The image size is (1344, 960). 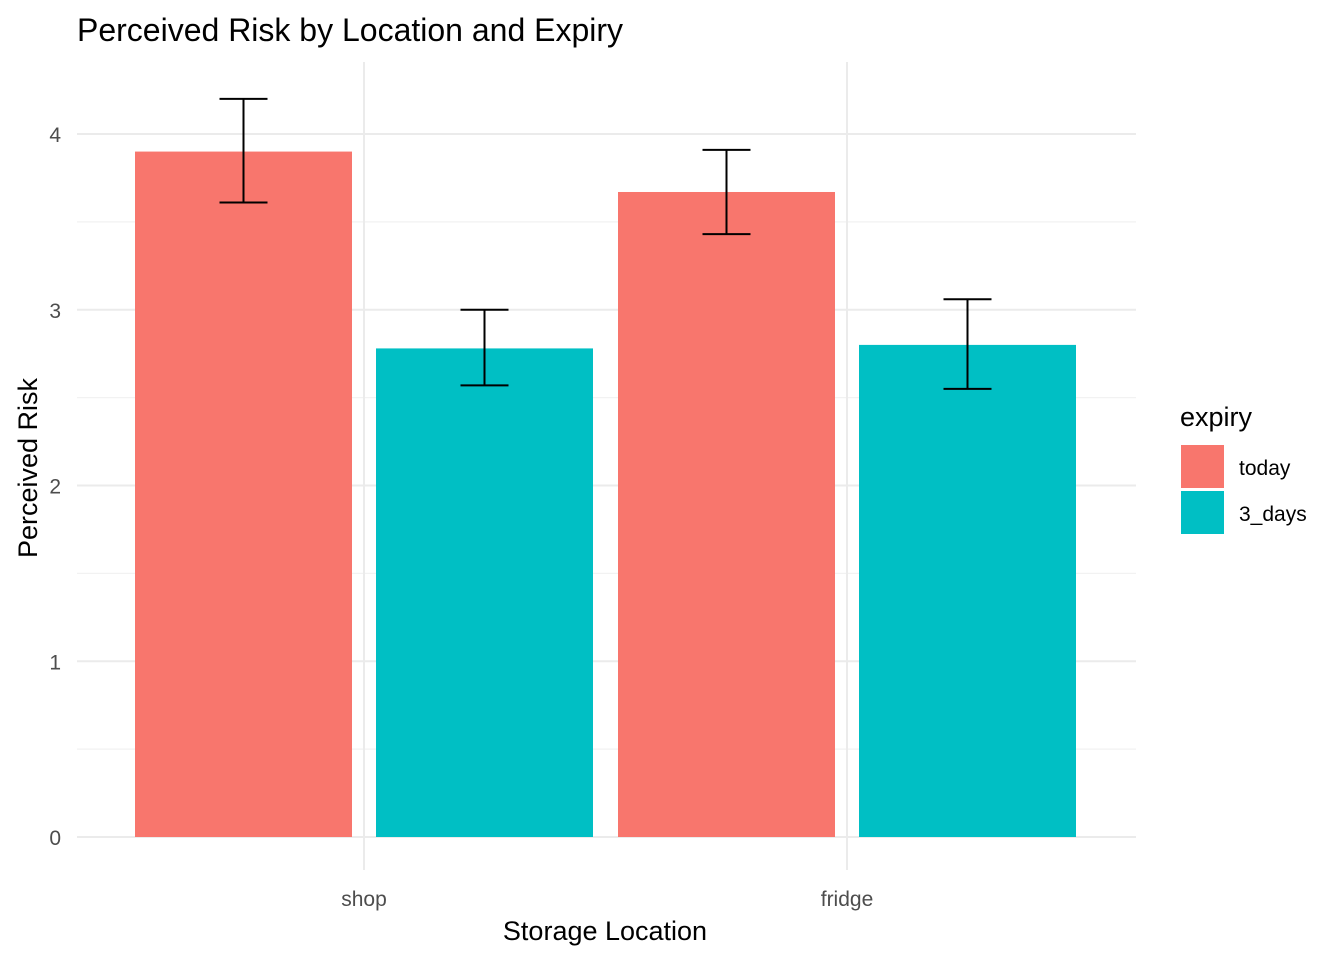 What do you see at coordinates (55, 662) in the screenshot?
I see `y-tick-label: 1` at bounding box center [55, 662].